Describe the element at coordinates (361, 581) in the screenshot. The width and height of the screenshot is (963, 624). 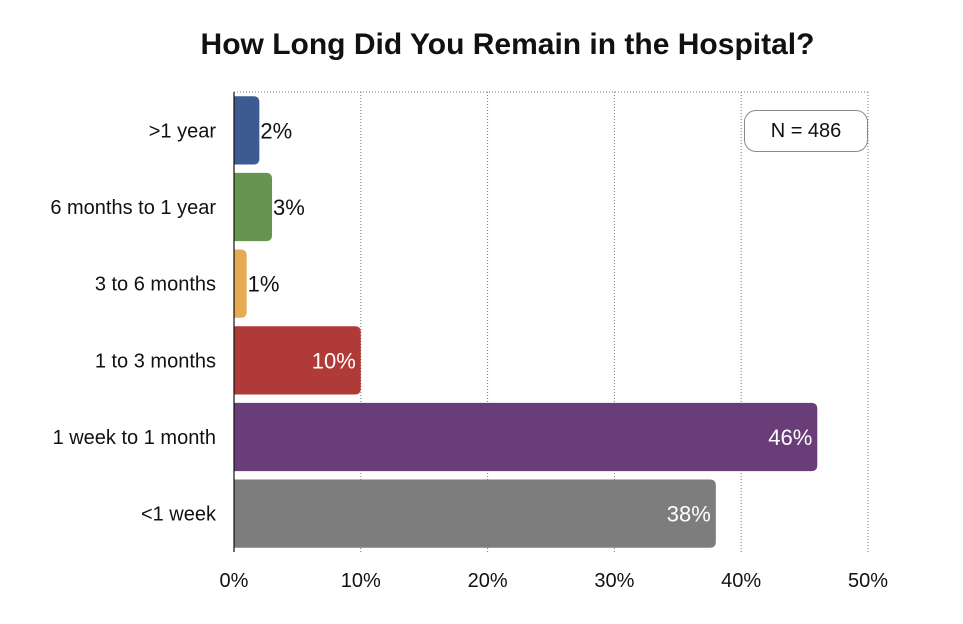
I see `x-tick-label: 10%` at that location.